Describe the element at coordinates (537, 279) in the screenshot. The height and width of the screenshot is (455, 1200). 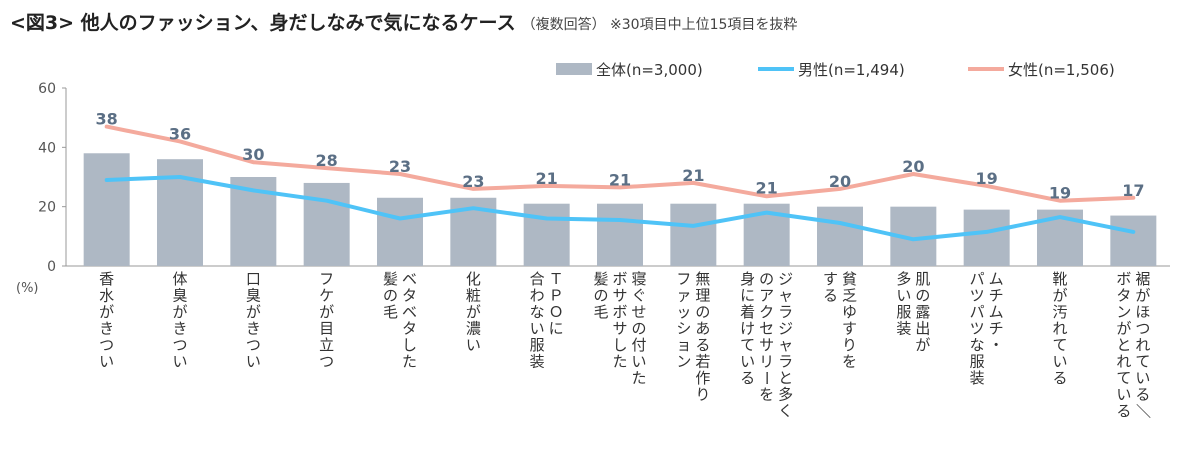
I see `category-label: 合` at that location.